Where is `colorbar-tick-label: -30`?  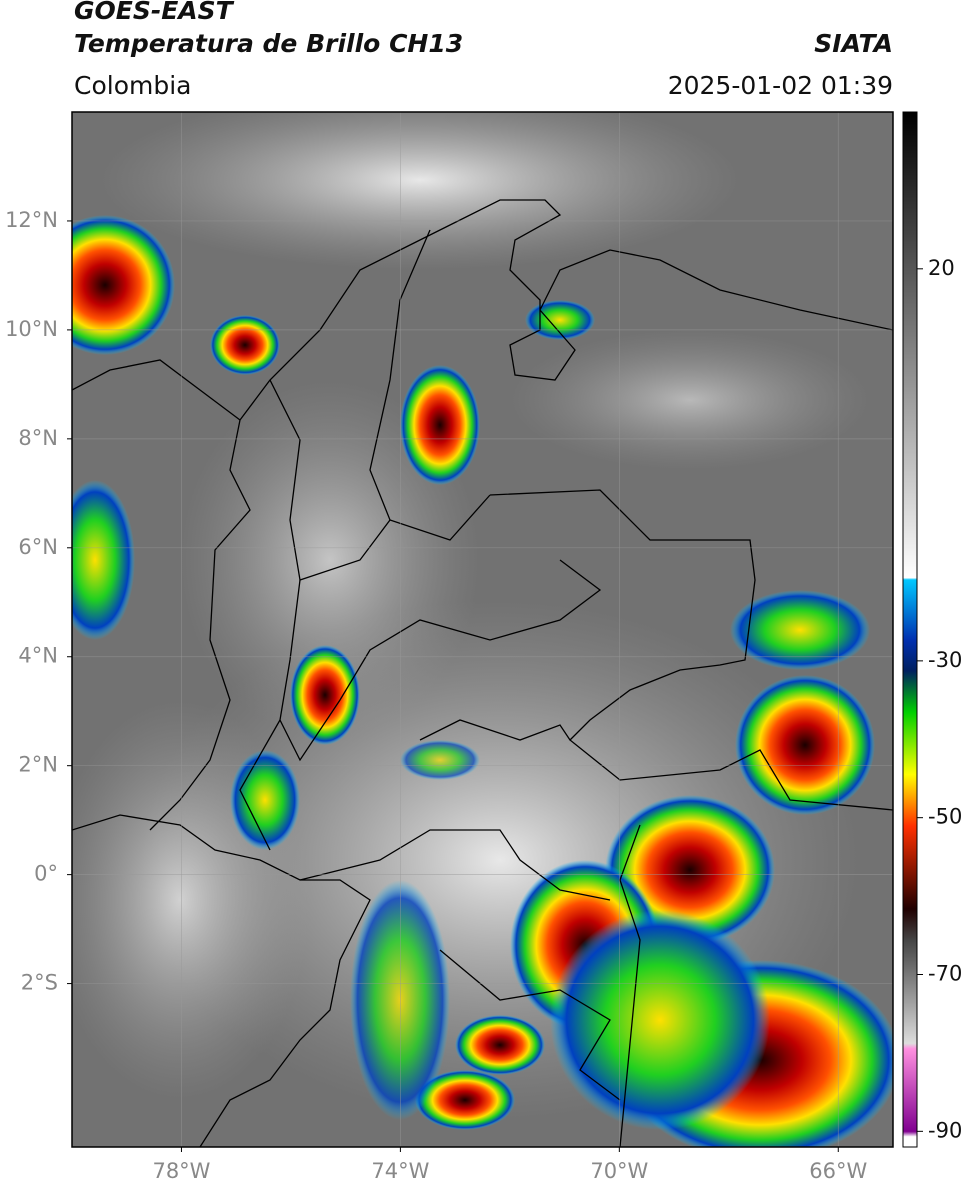
colorbar-tick-label: -30 is located at coordinates (945, 660).